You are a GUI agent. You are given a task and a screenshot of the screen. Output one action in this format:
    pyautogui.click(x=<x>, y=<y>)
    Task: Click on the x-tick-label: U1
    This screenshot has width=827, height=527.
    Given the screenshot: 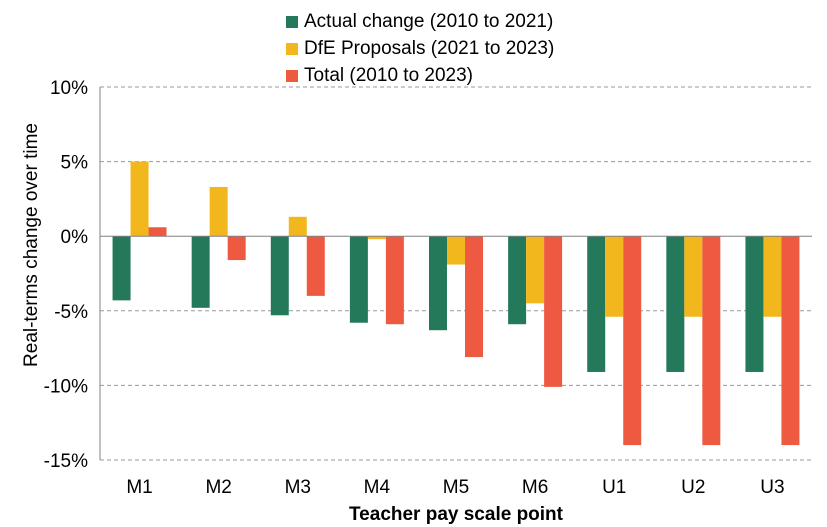 What is the action you would take?
    pyautogui.click(x=614, y=487)
    